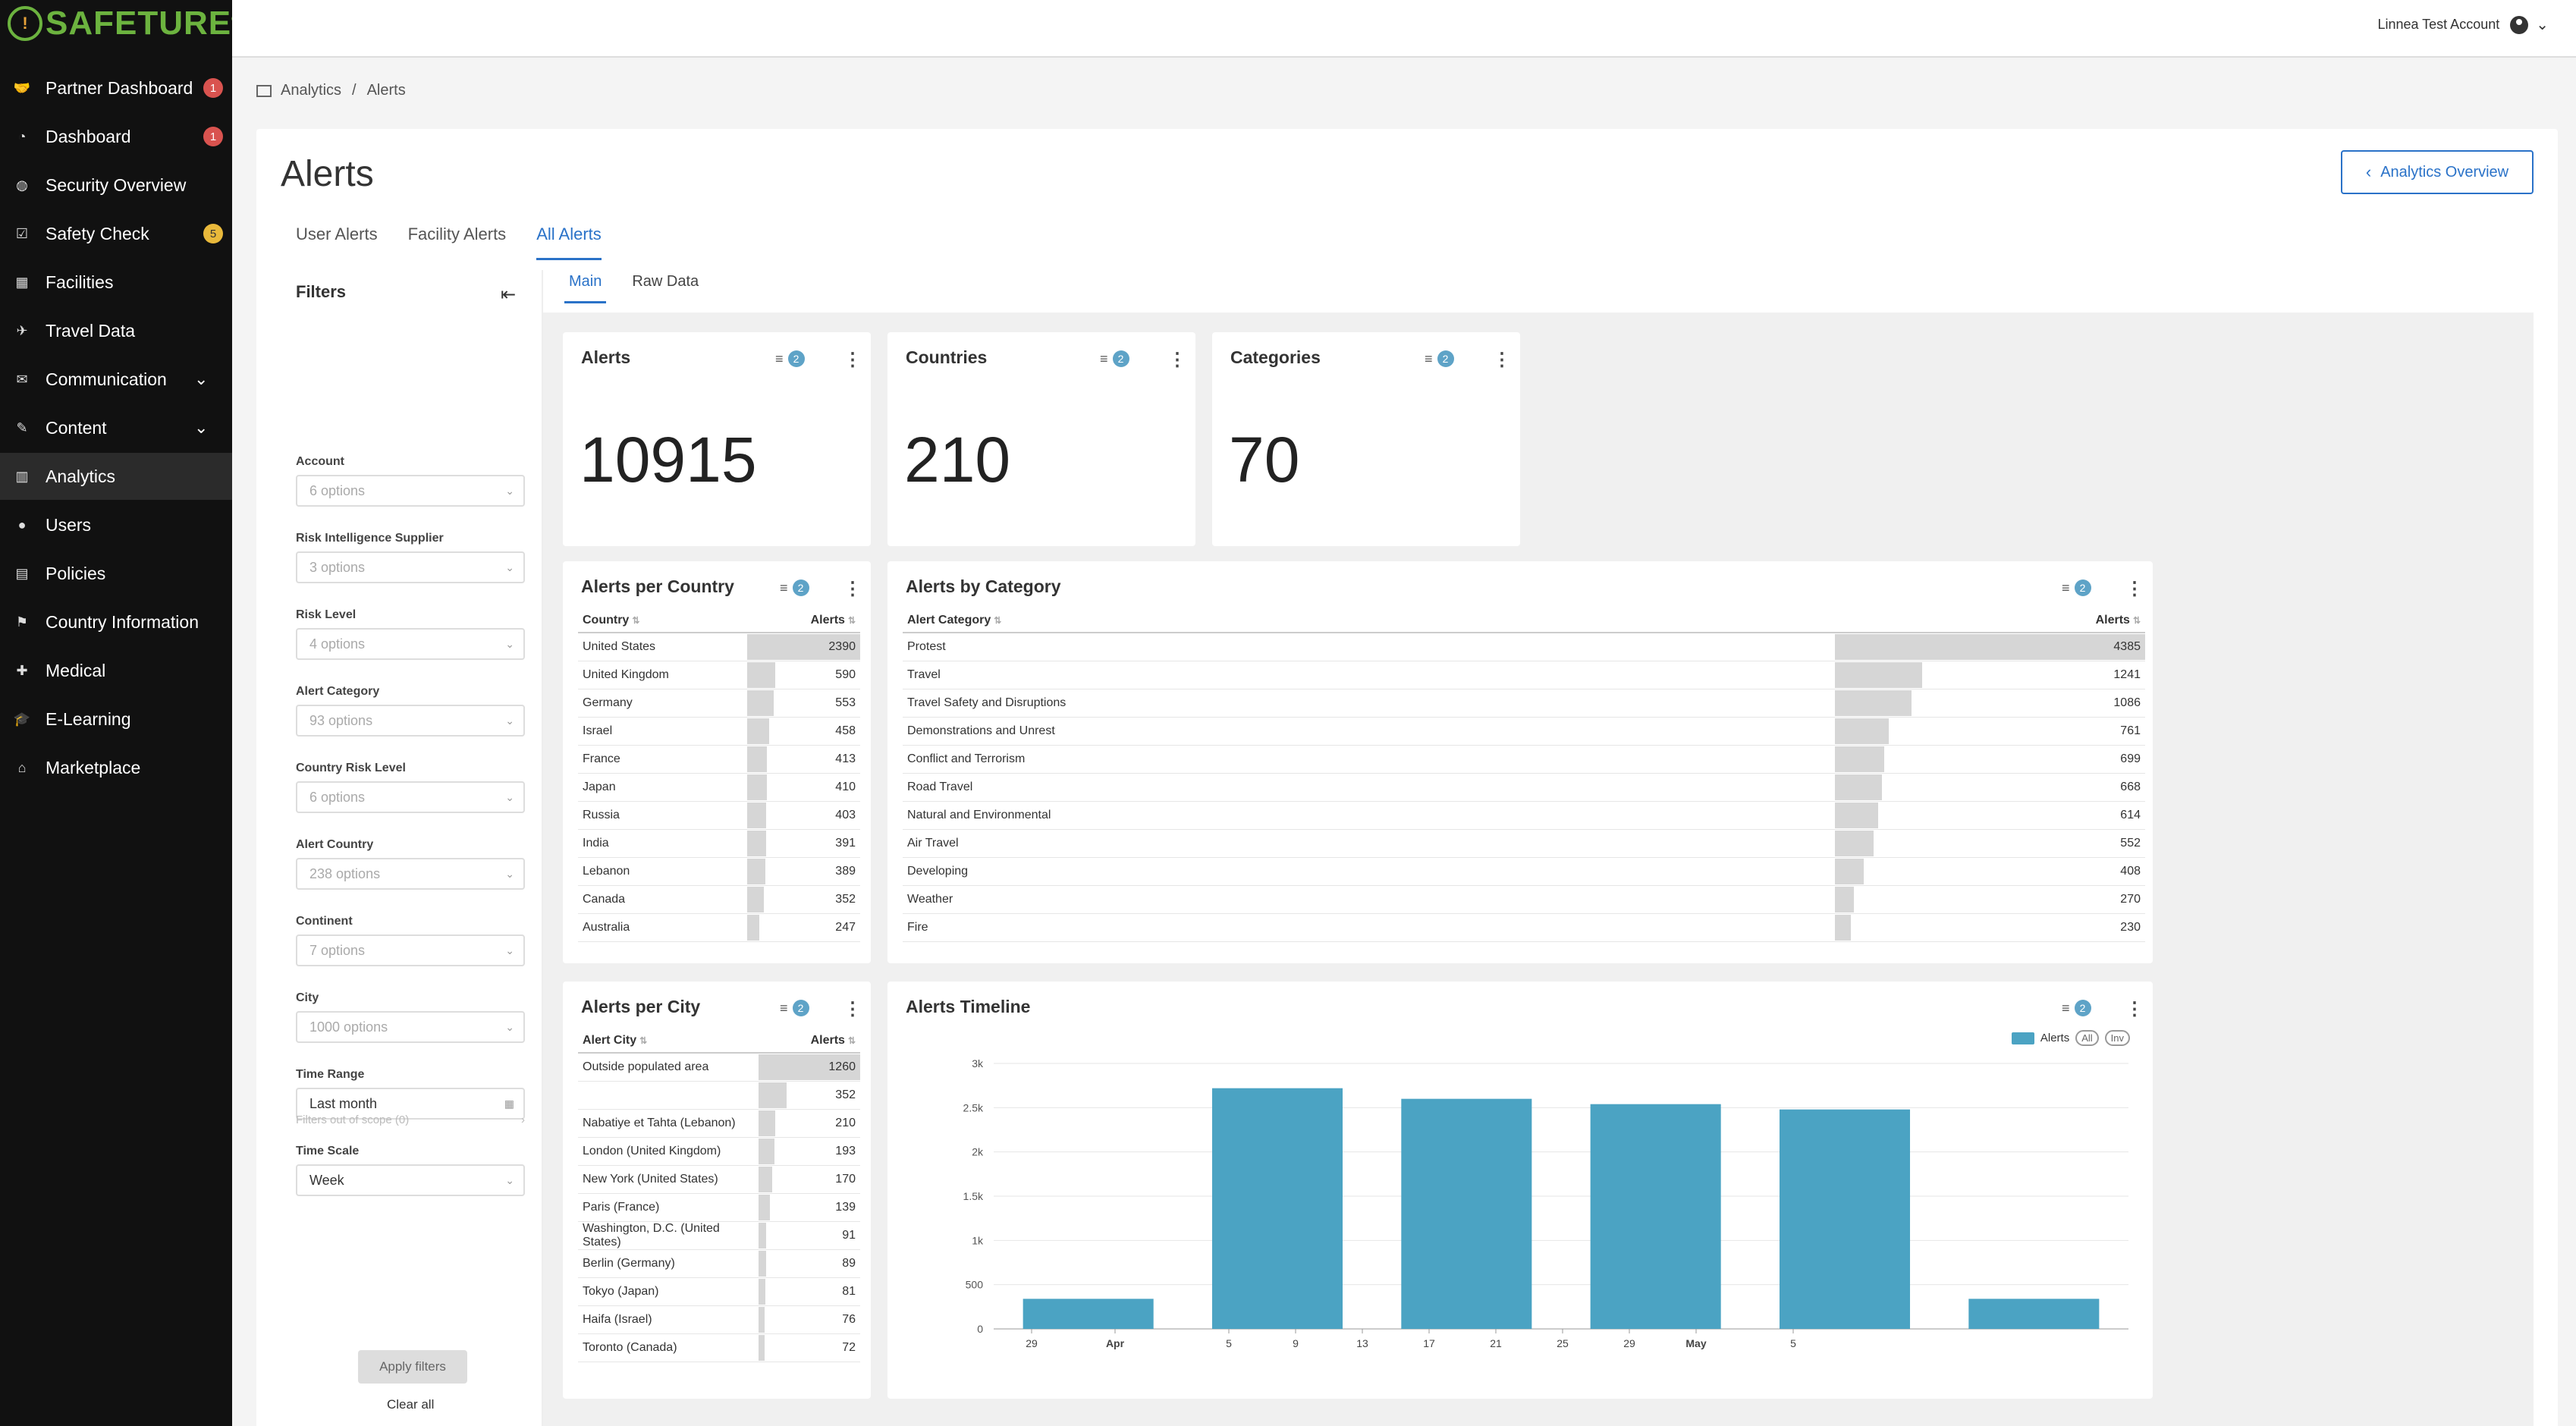 The image size is (2576, 1426). Describe the element at coordinates (116, 524) in the screenshot. I see `sidebar-item-users: ● Users` at that location.